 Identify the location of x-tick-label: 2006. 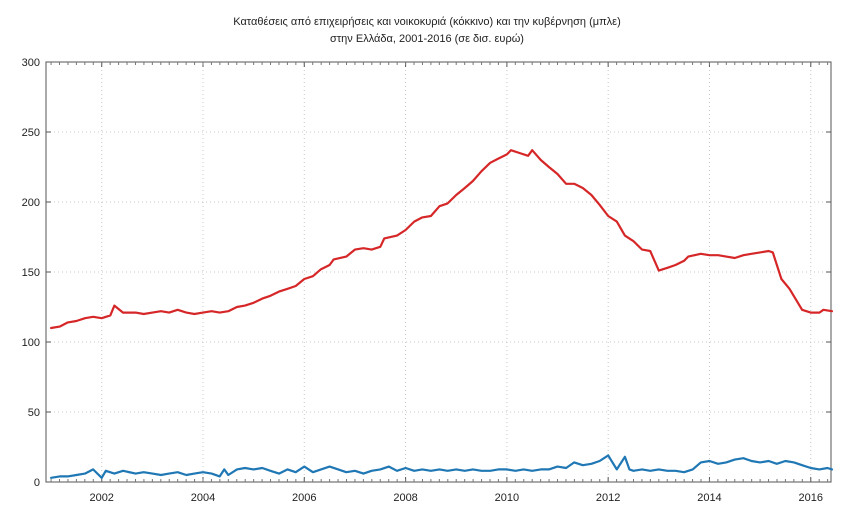
(304, 498).